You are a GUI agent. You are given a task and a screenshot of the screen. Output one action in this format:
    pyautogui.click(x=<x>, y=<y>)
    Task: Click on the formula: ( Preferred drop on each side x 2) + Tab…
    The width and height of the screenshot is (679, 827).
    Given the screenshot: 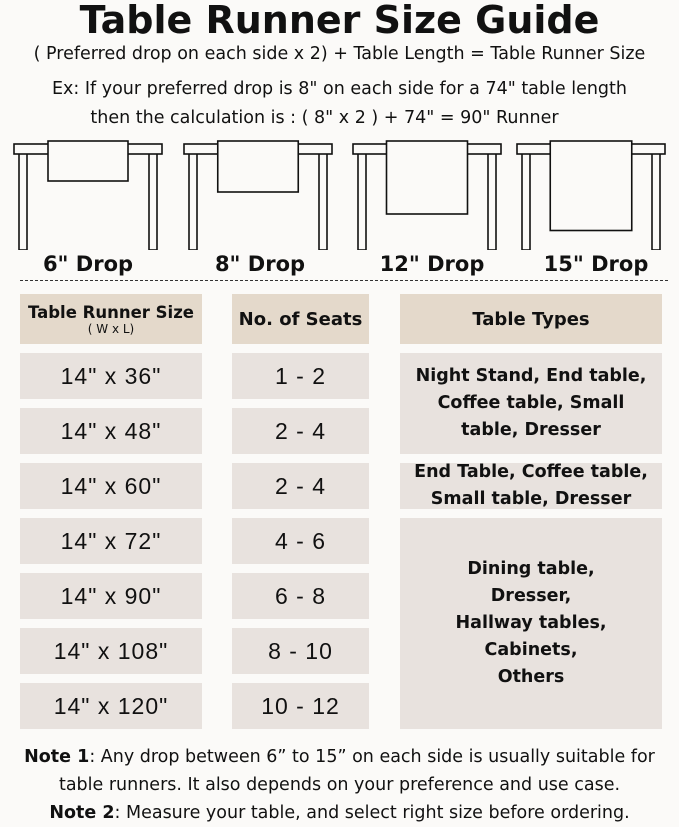 What is the action you would take?
    pyautogui.click(x=339, y=54)
    